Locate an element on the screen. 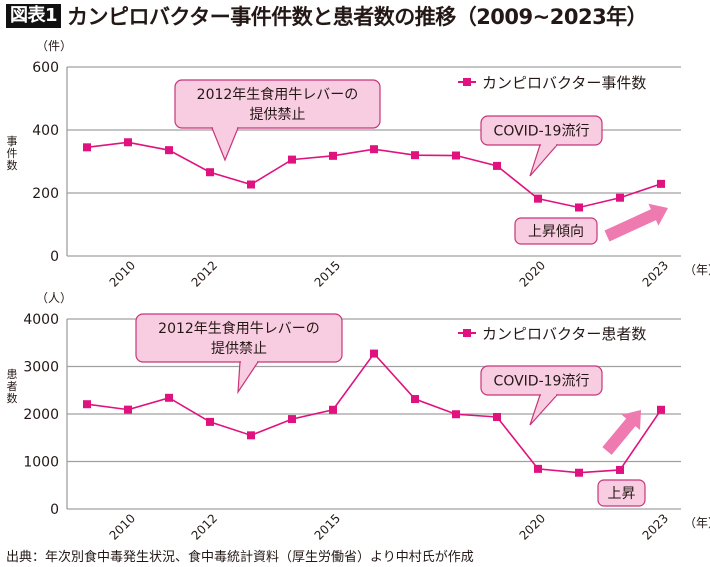 The height and width of the screenshot is (567, 710). y-unit-label: （件） is located at coordinates (54, 46).